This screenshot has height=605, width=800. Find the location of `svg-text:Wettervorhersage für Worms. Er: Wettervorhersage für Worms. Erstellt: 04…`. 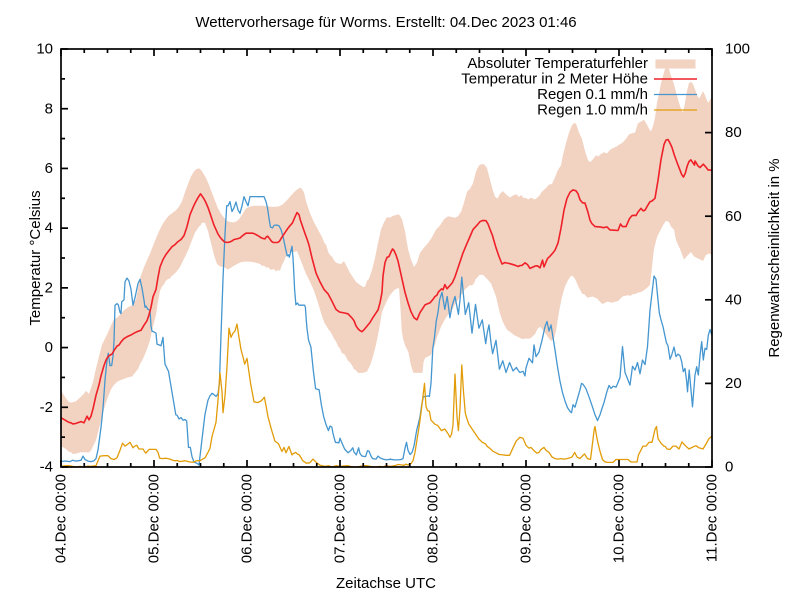

svg-text:Wettervorhersage für Worms. Er: Wettervorhersage für Worms. Erstellt: 04… is located at coordinates (385, 22).